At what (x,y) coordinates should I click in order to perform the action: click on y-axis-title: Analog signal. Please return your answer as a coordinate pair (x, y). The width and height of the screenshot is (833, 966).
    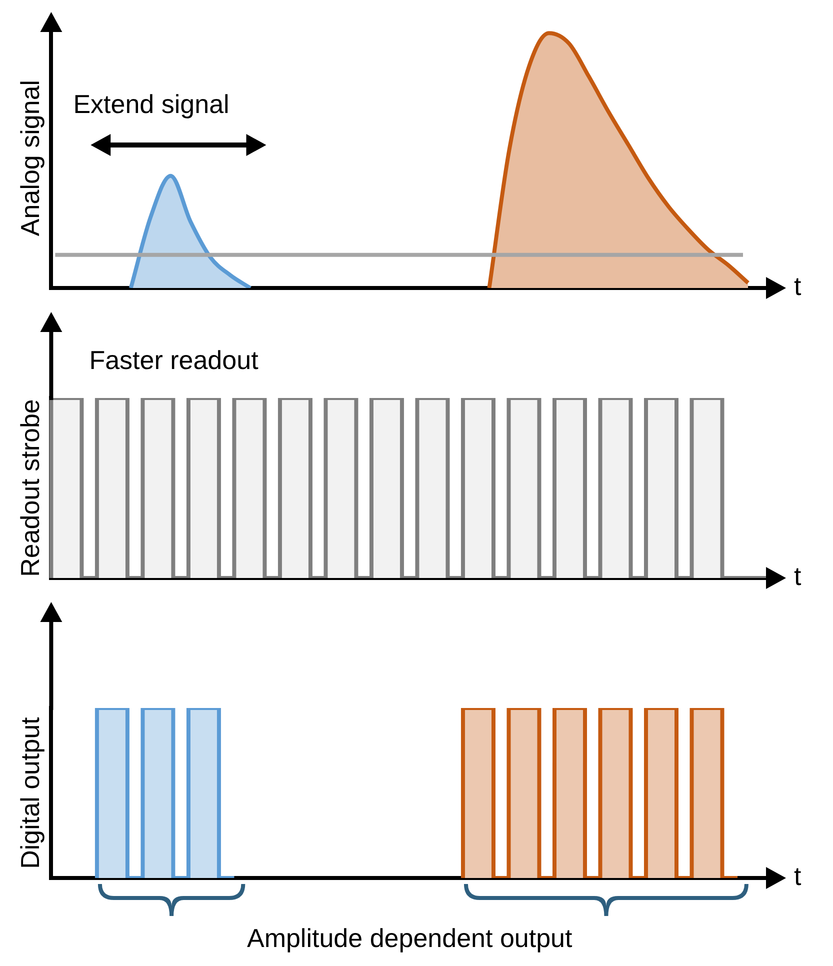
    Looking at the image, I should click on (29, 158).